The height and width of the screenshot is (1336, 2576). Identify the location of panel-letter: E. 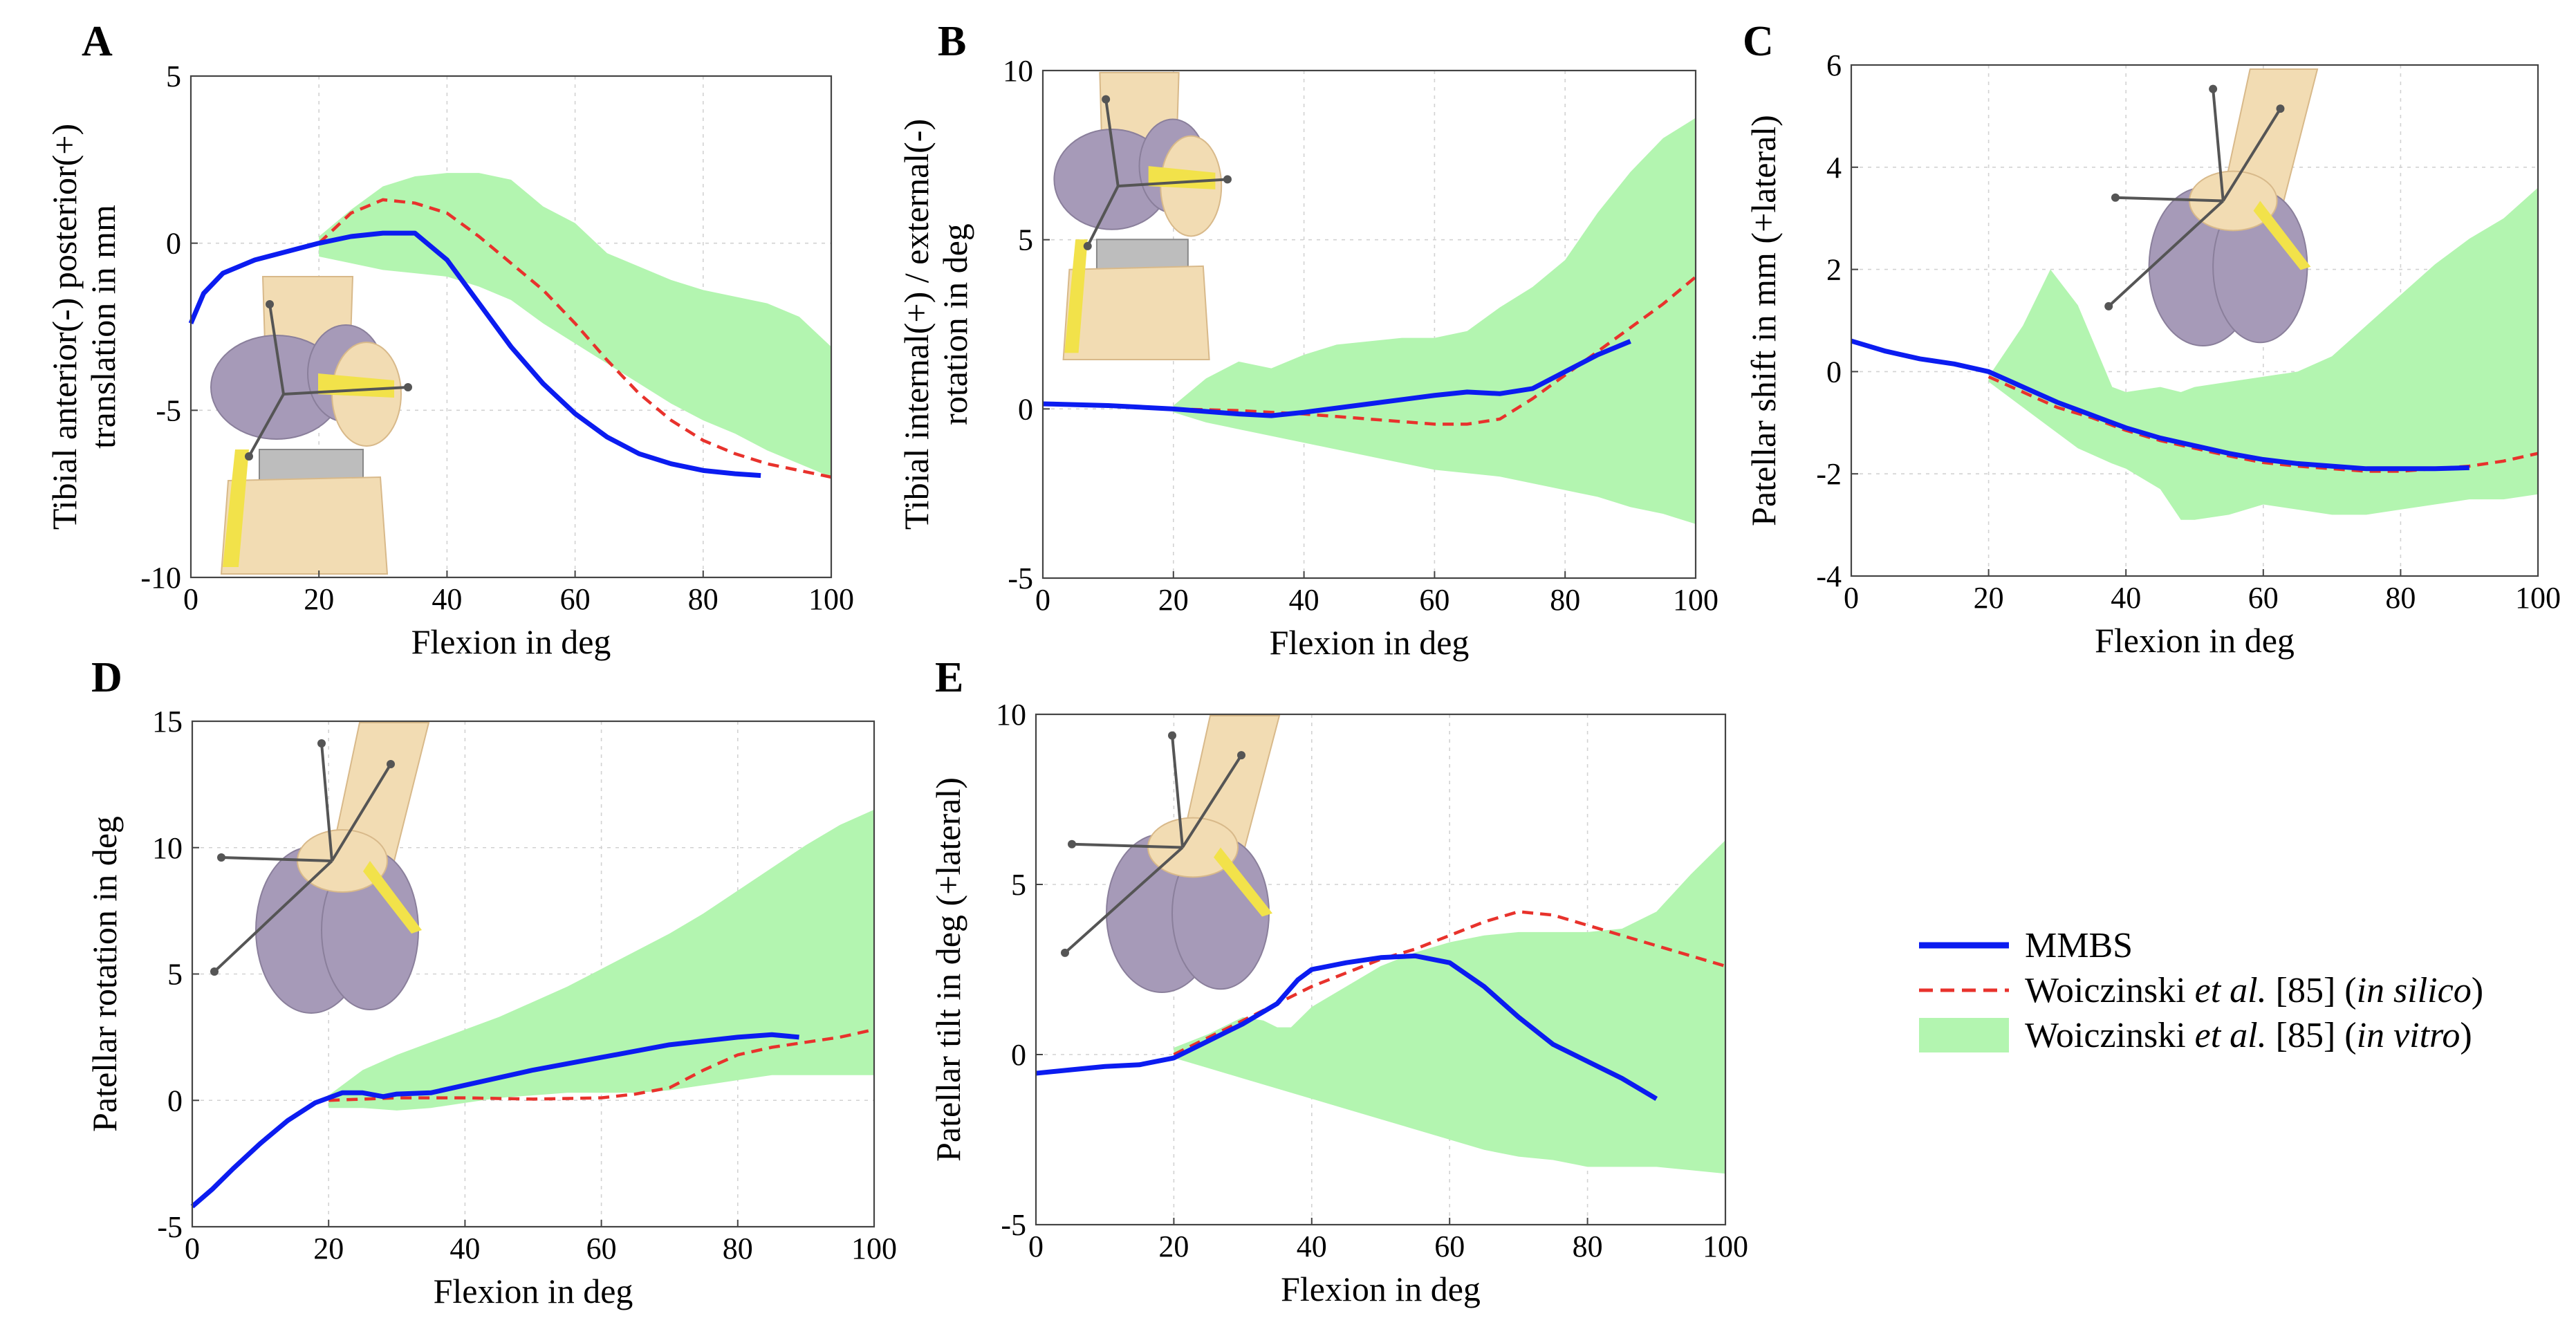
(949, 677).